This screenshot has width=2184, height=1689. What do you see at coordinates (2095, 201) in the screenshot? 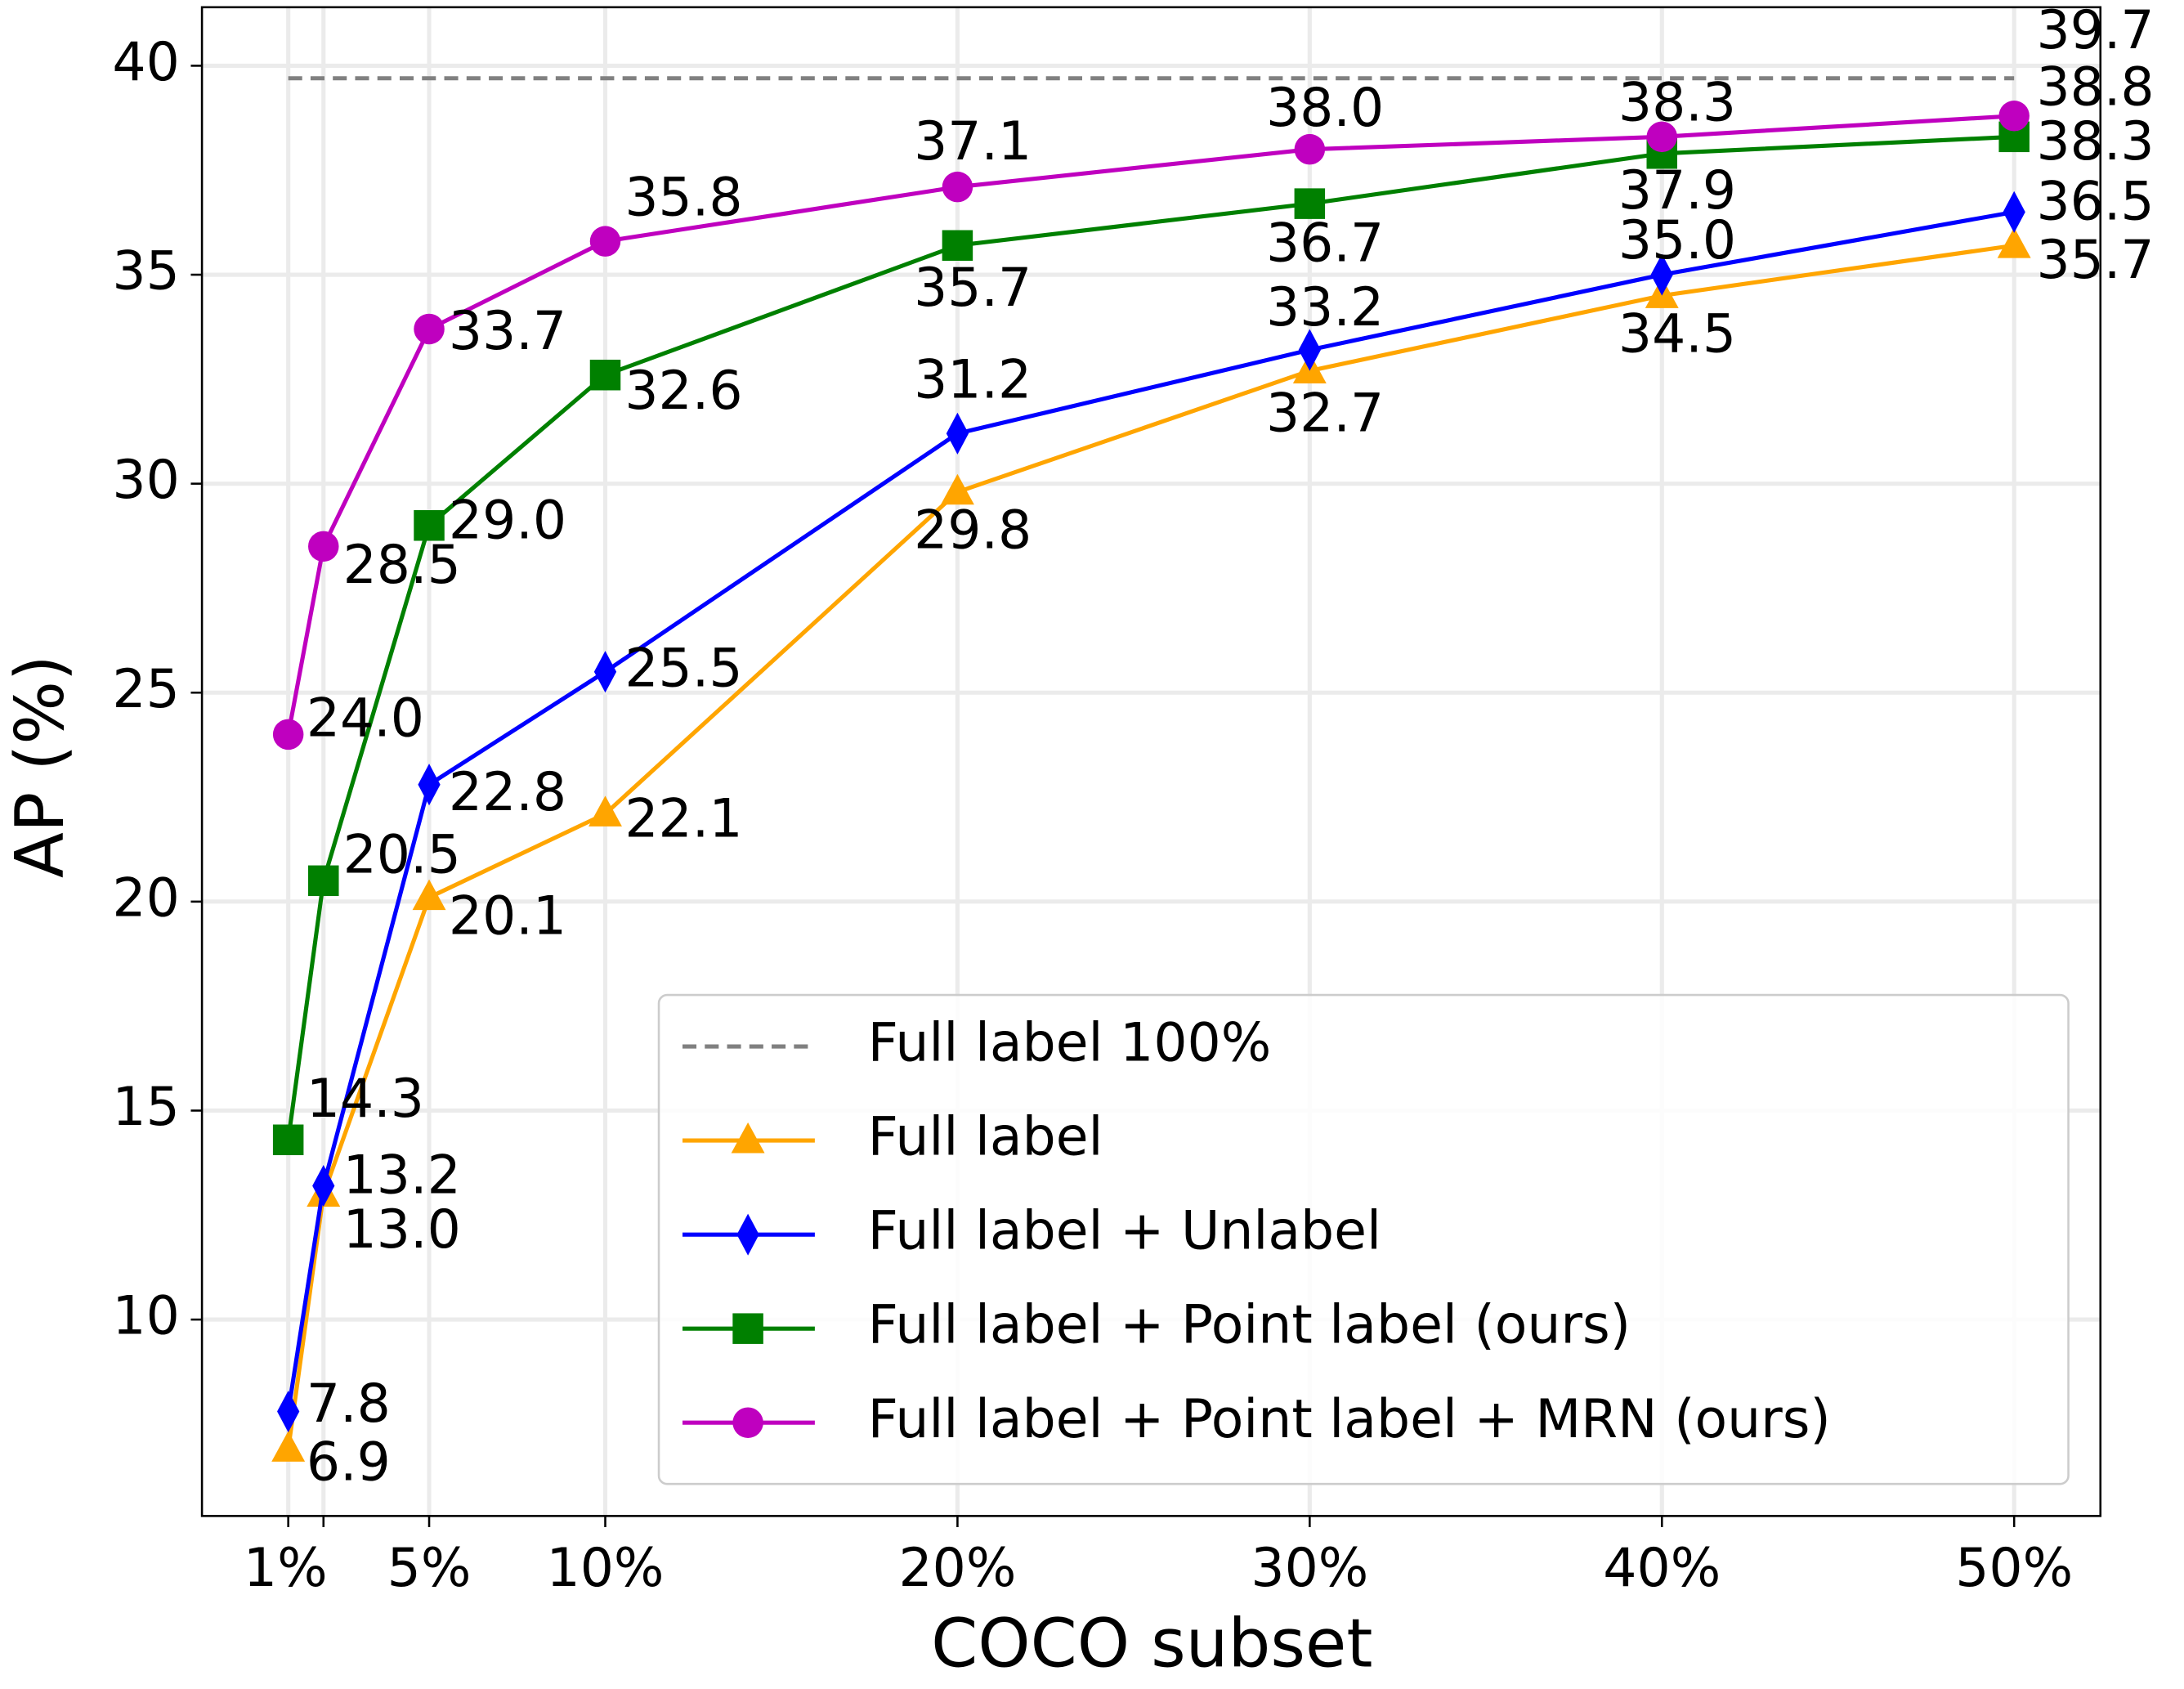
I see `data-label: 36.5` at bounding box center [2095, 201].